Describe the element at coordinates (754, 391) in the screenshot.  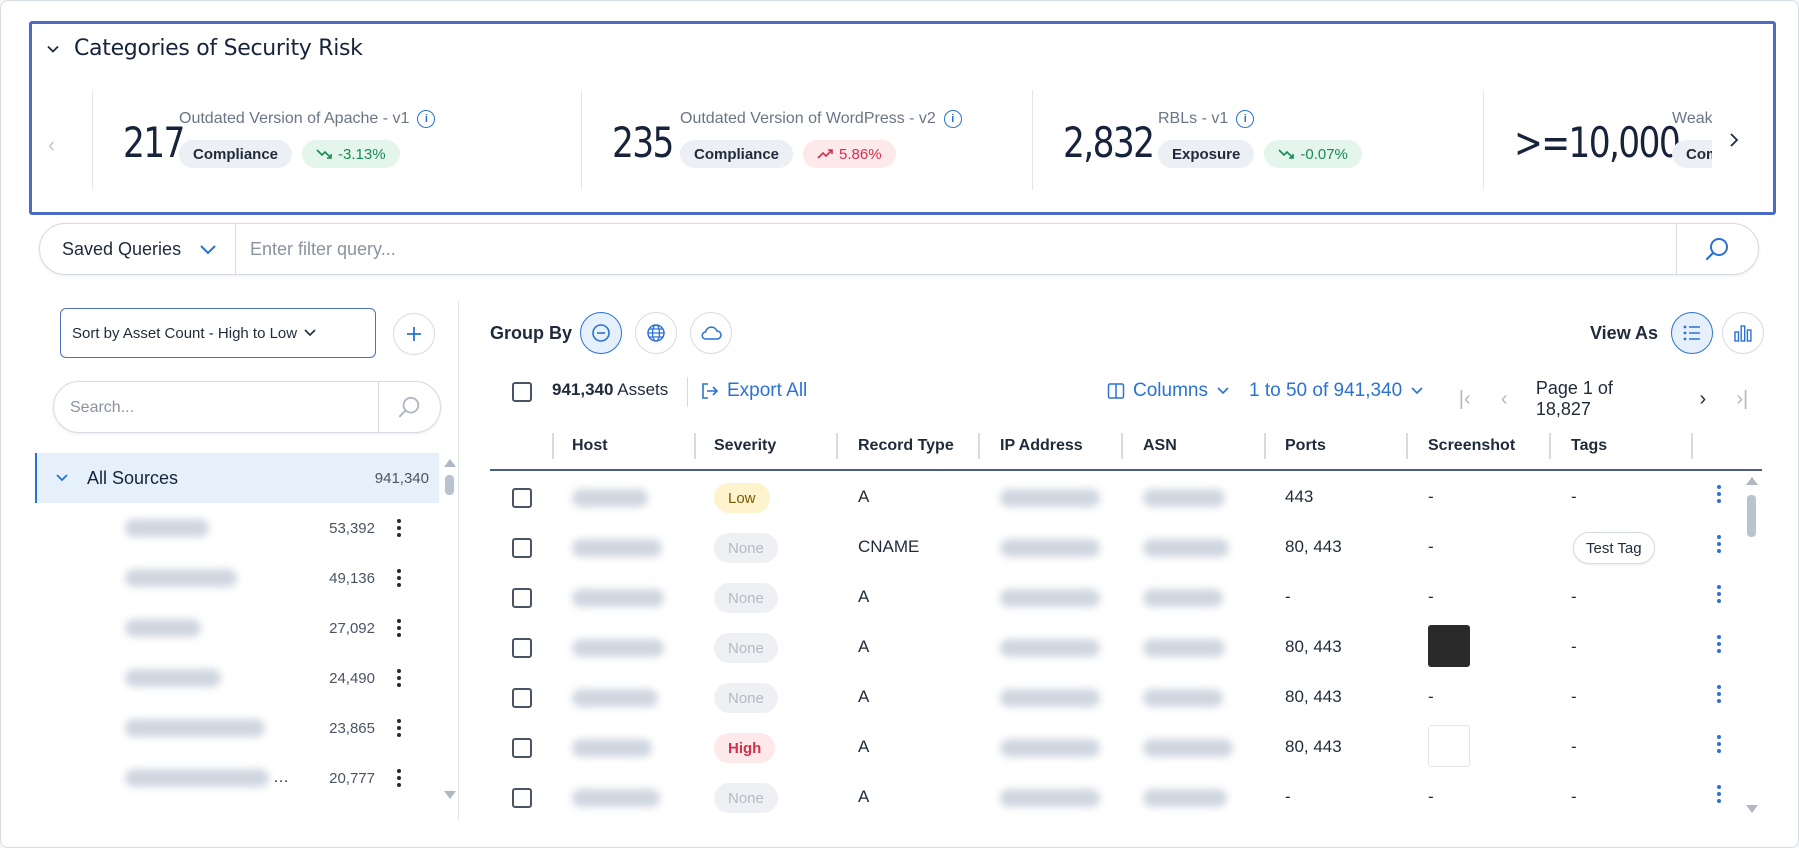
I see `export-all-button: Export All` at that location.